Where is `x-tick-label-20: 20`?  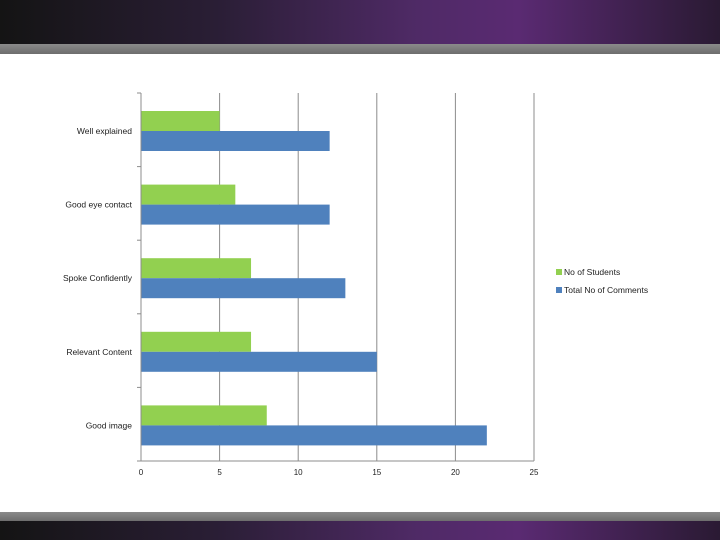 x-tick-label-20: 20 is located at coordinates (455, 472).